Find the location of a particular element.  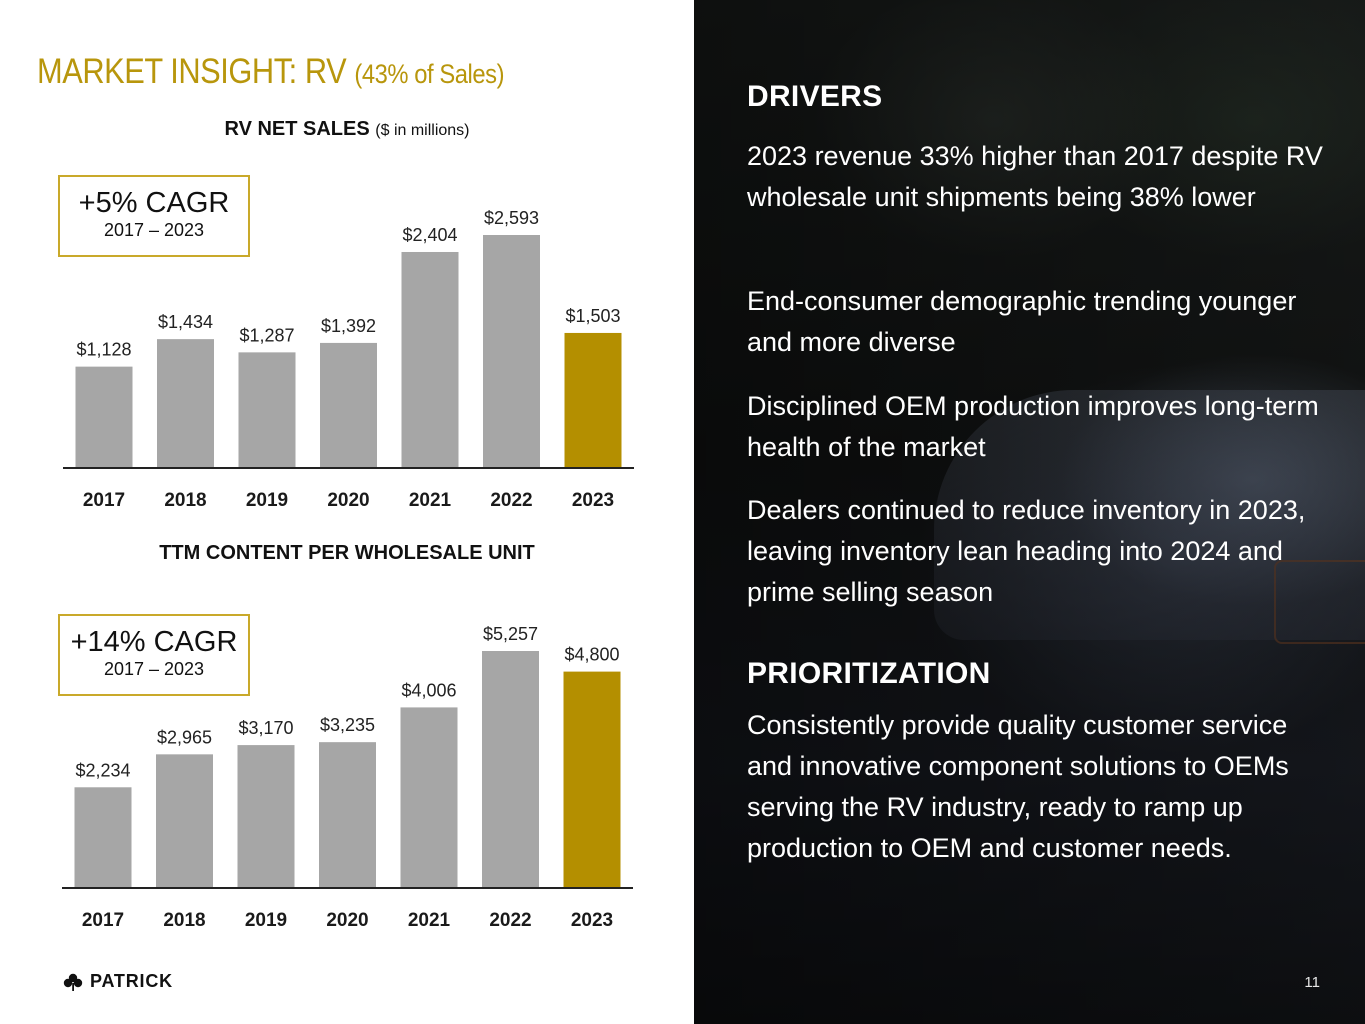

chart1-data-label-2020: $1,392 is located at coordinates (348, 326).